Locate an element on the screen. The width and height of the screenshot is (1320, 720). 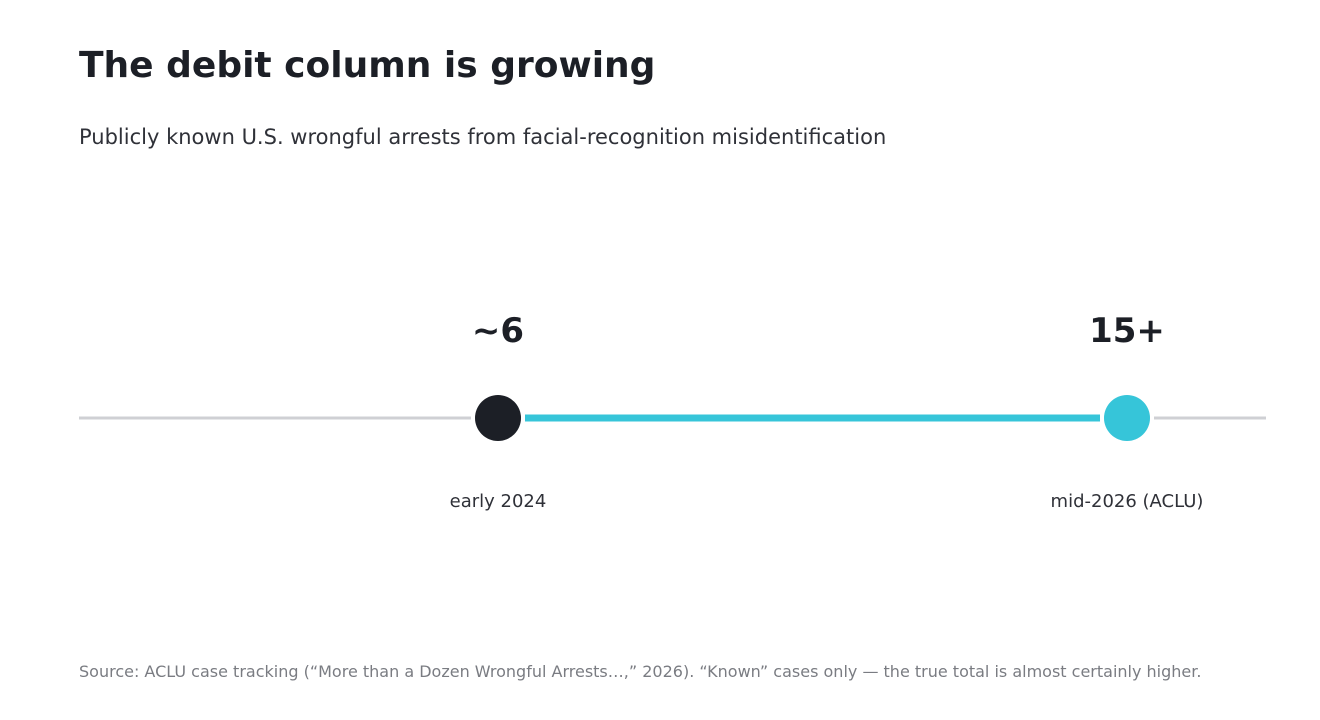
x-tick-label-2: mid-2026 (ACLU) is located at coordinates (1127, 501).